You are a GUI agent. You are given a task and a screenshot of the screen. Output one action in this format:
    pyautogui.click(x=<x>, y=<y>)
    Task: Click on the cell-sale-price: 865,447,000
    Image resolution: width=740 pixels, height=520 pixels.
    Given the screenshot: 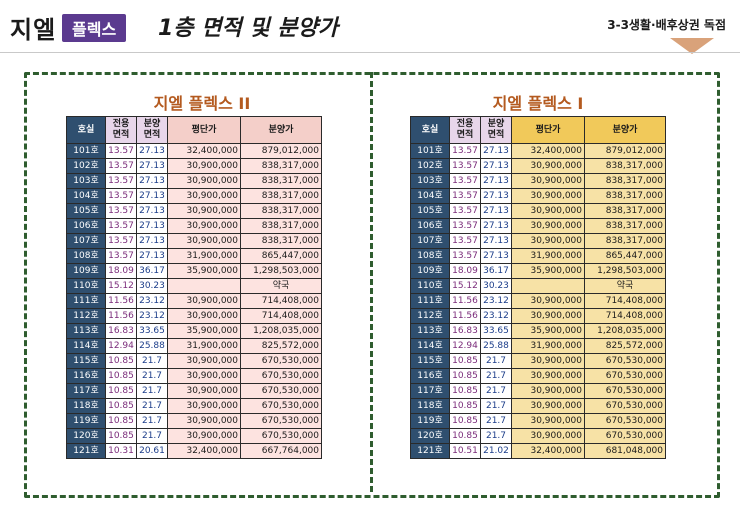 What is the action you would take?
    pyautogui.click(x=625, y=256)
    